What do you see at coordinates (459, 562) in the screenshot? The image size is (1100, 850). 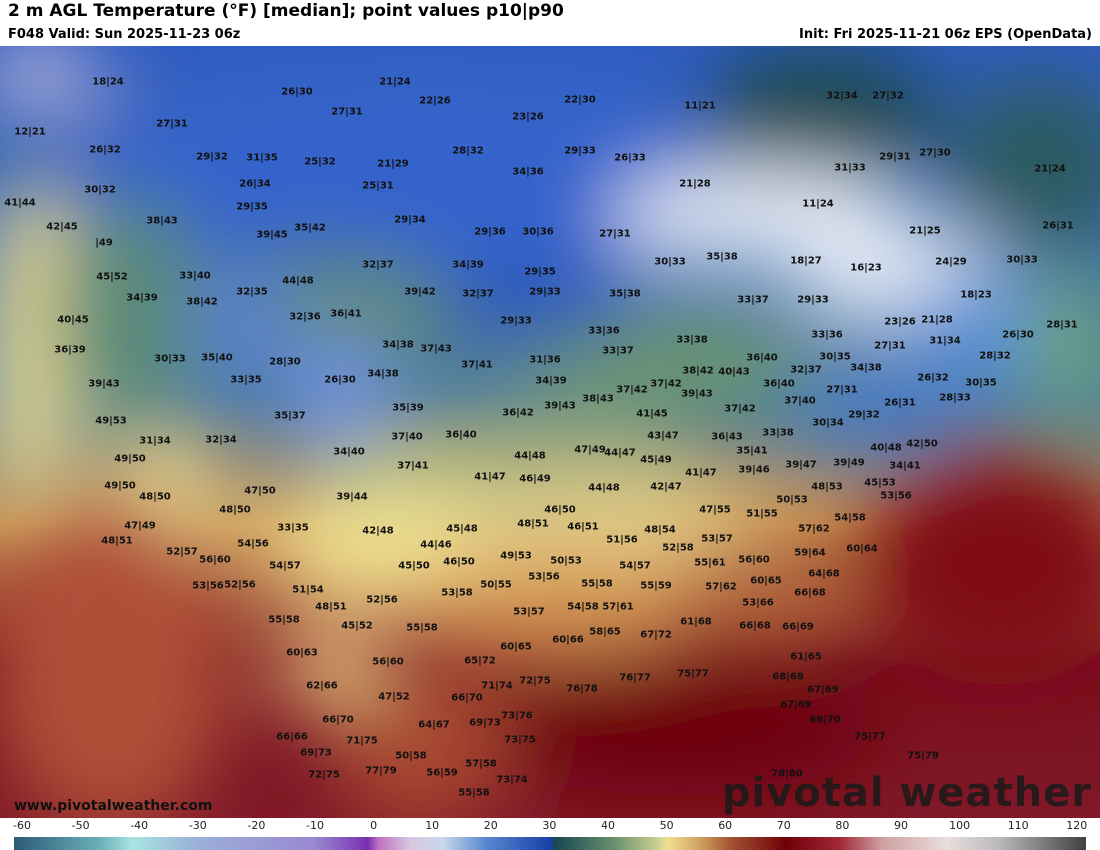 I see `point-value: 46|50` at bounding box center [459, 562].